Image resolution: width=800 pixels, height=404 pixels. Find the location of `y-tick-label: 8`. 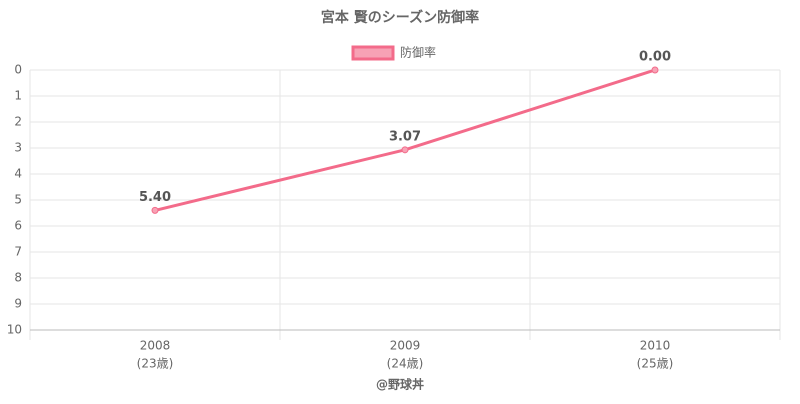

y-tick-label: 8 is located at coordinates (18, 278).